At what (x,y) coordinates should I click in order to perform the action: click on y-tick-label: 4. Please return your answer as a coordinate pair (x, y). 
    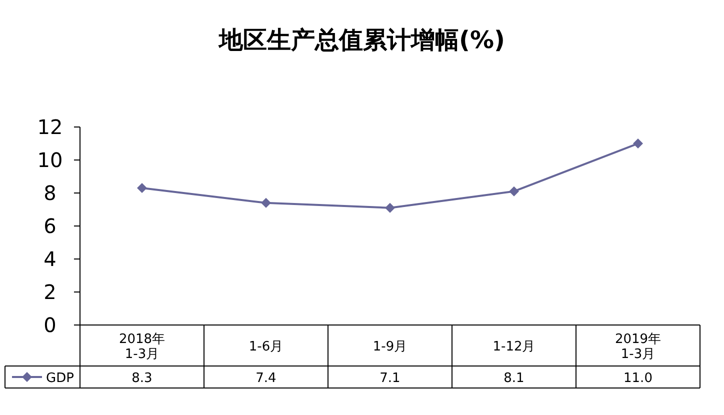
    Looking at the image, I should click on (50, 259).